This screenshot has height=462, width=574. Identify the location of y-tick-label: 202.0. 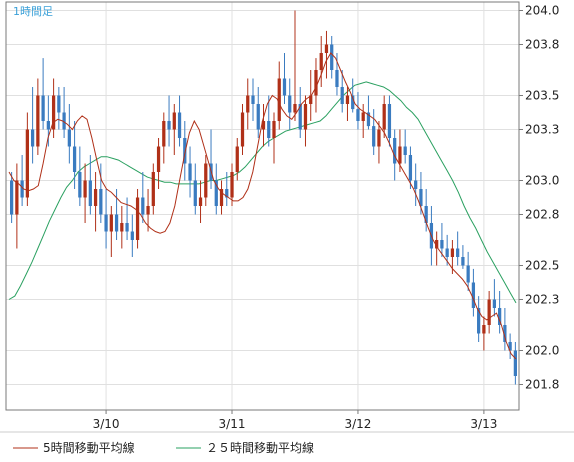
(542, 351).